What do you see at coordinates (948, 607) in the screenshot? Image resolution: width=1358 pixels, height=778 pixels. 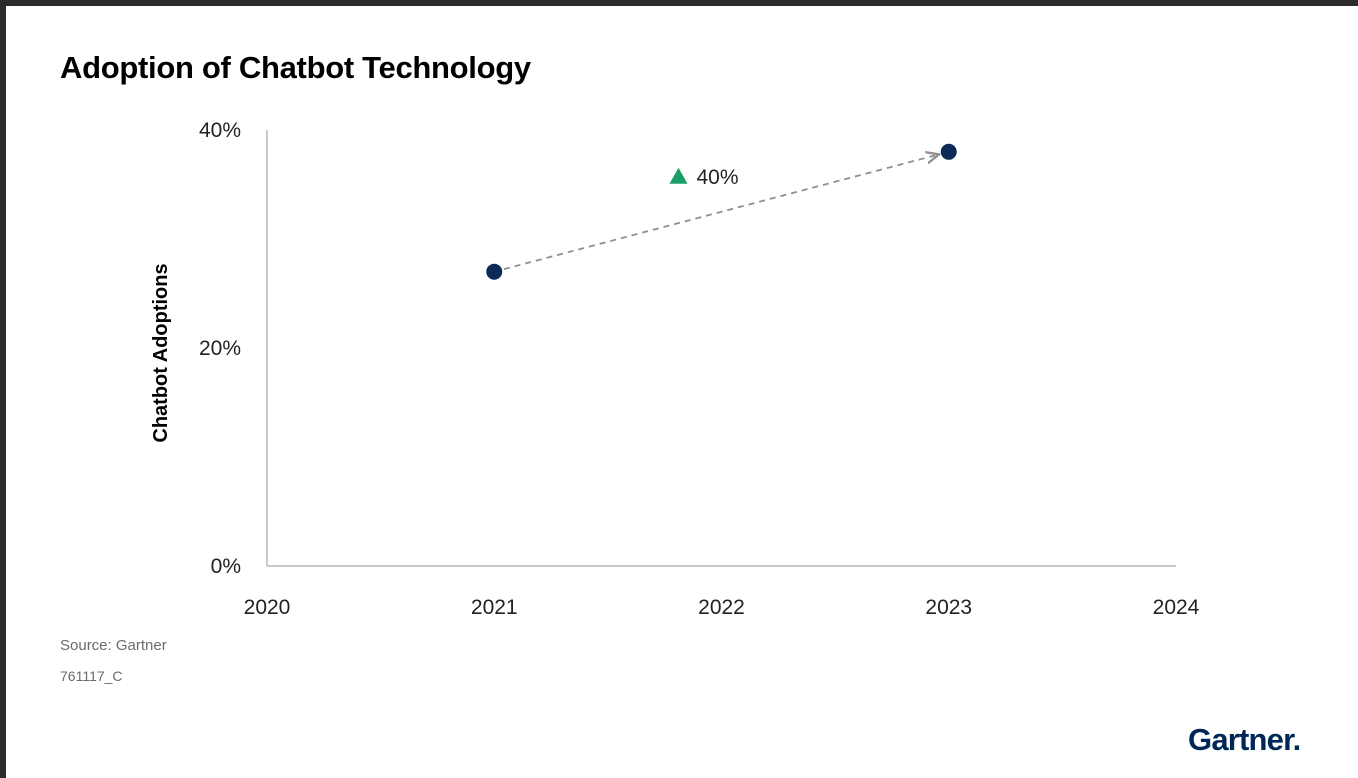 I see `x-tick-label: 2023` at bounding box center [948, 607].